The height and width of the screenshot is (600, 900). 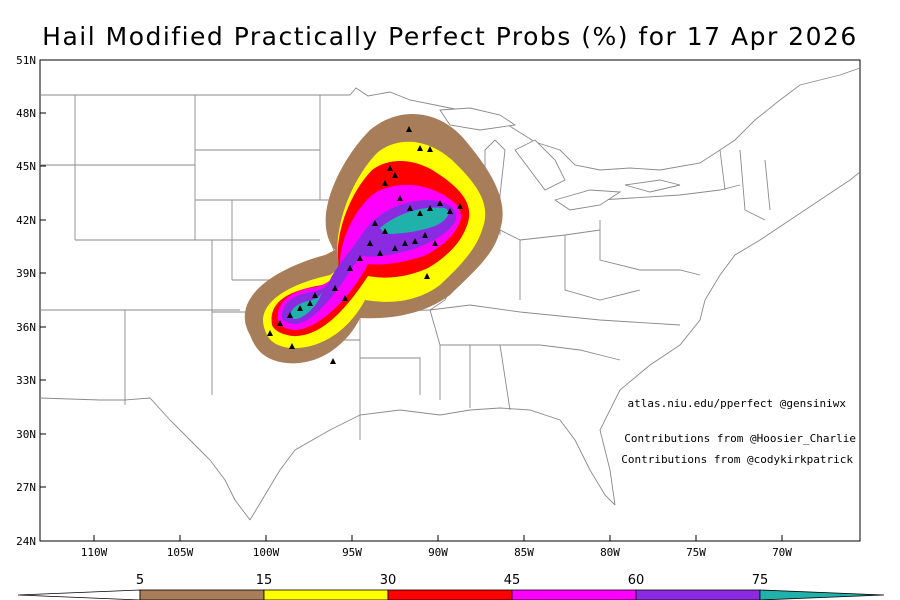 What do you see at coordinates (94, 552) in the screenshot?
I see `lon-label: 110W` at bounding box center [94, 552].